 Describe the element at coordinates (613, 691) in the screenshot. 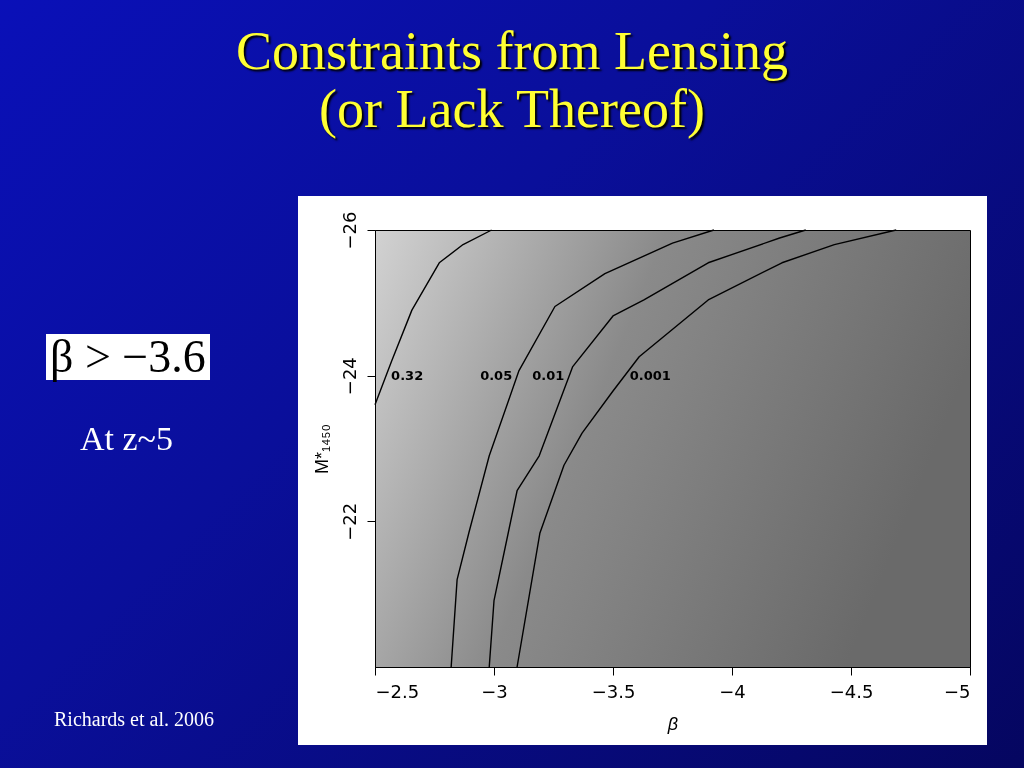

I see `x-tick-label: −3.5` at that location.